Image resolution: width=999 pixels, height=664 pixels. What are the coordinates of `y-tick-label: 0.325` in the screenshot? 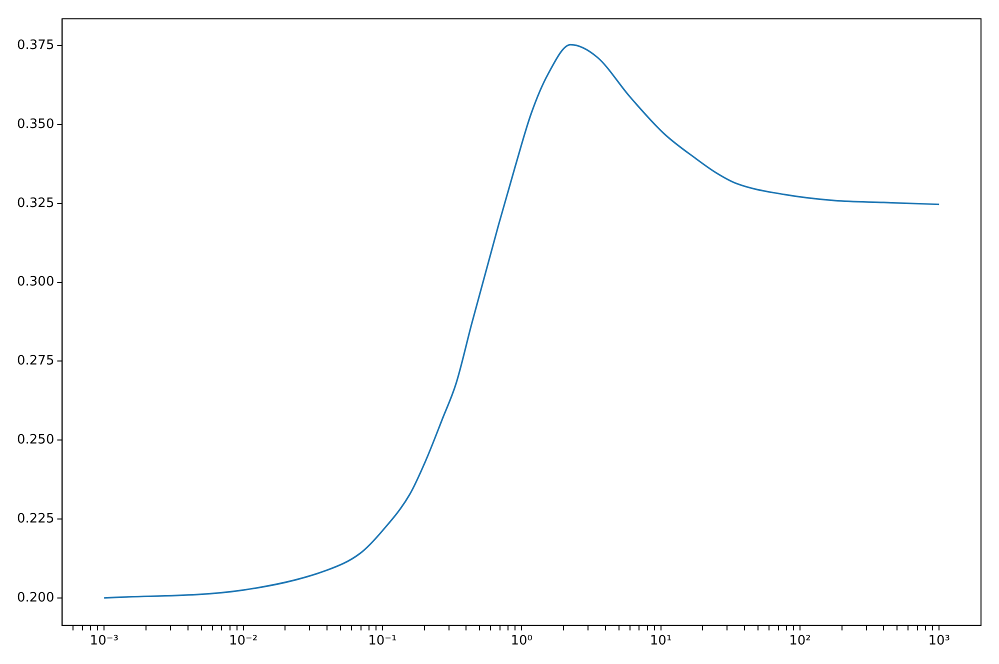 It's located at (35, 203).